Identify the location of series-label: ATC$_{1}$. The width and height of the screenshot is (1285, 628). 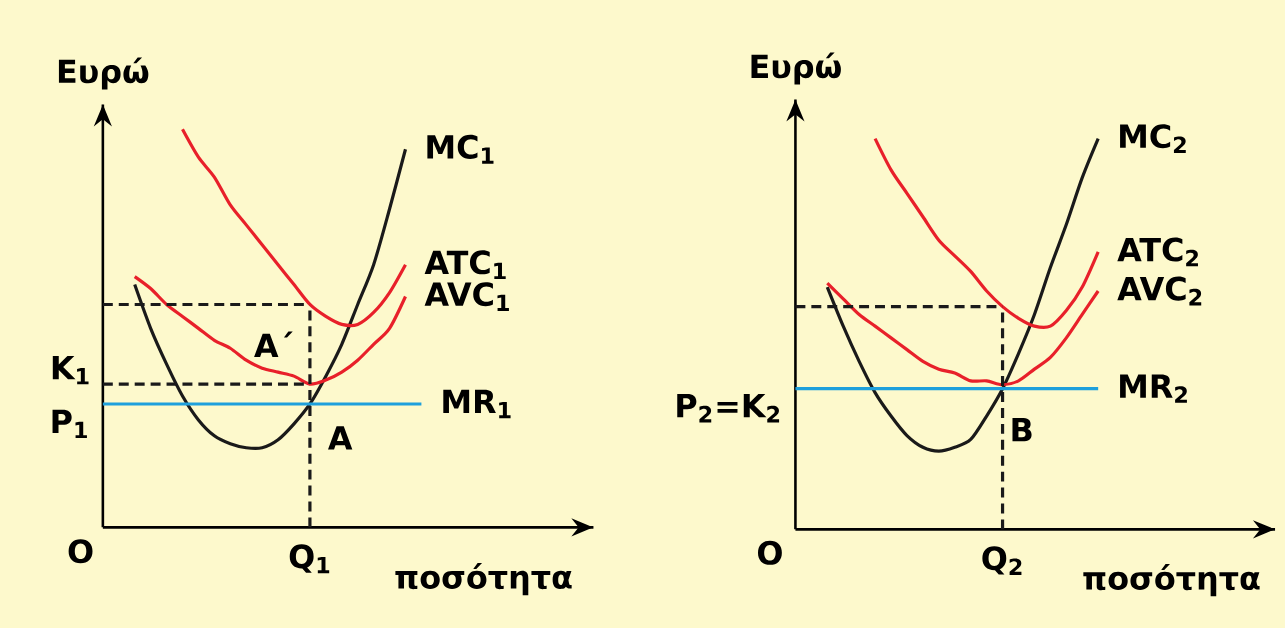
(465, 265).